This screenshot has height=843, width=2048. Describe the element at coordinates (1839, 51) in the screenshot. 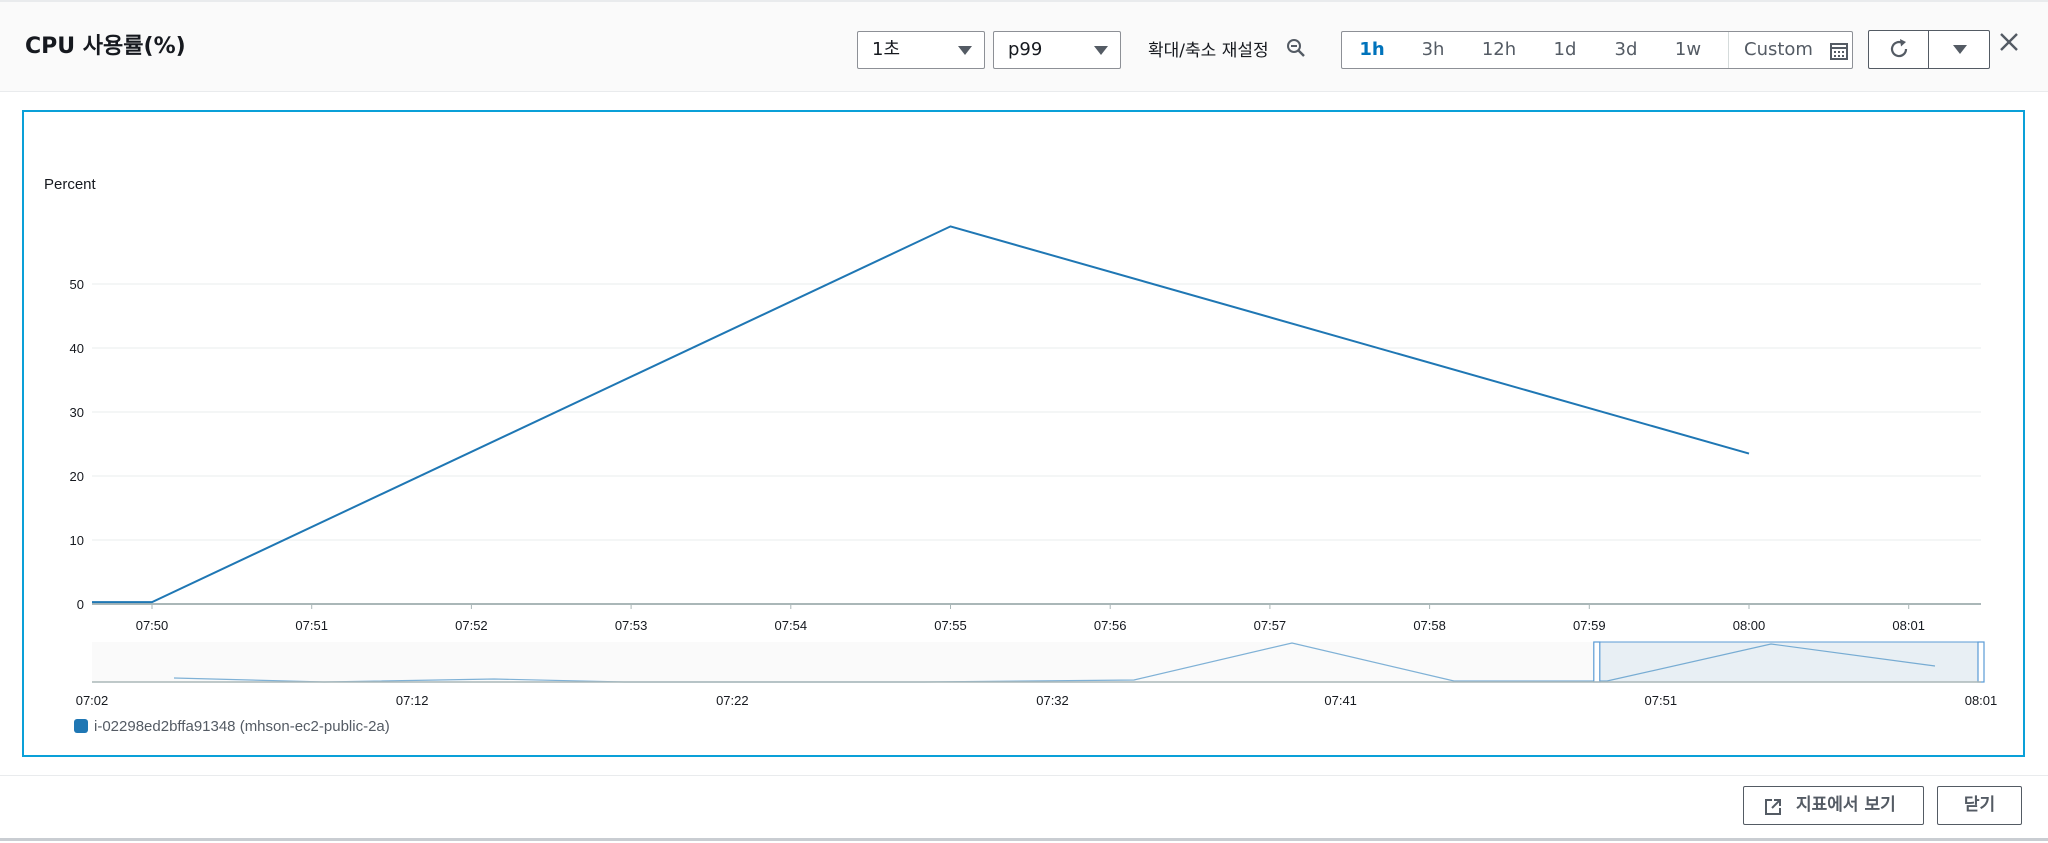

I see `calendar-icon` at that location.